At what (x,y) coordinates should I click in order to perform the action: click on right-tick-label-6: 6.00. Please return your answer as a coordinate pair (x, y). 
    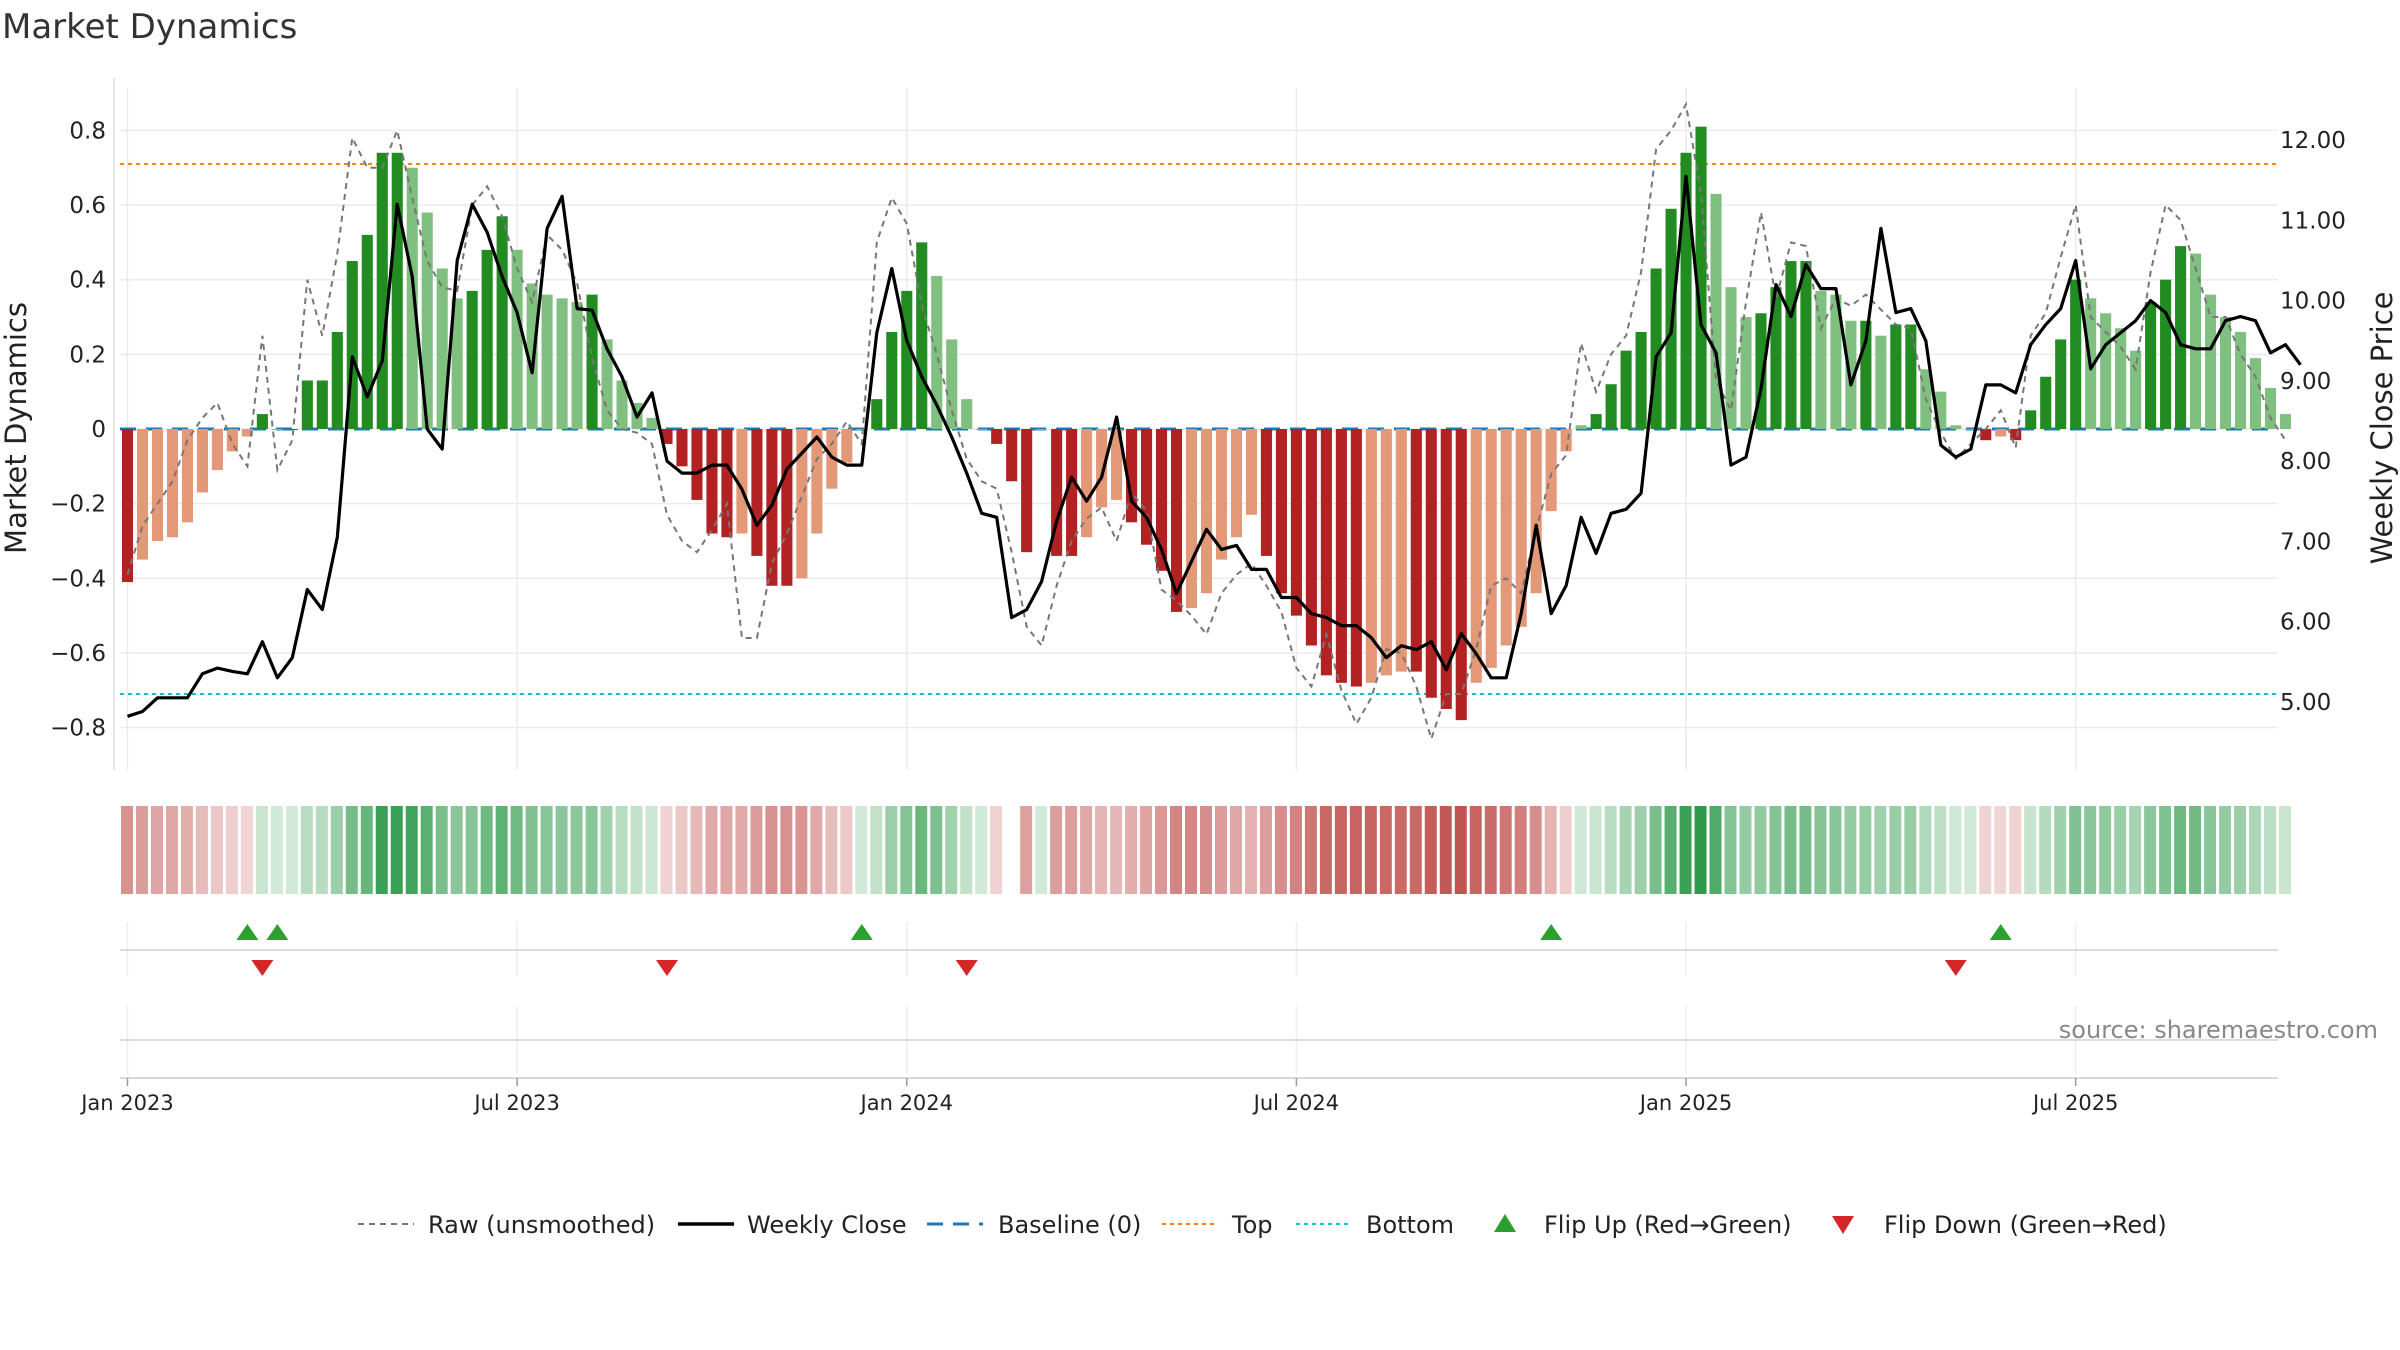
    Looking at the image, I should click on (2305, 623).